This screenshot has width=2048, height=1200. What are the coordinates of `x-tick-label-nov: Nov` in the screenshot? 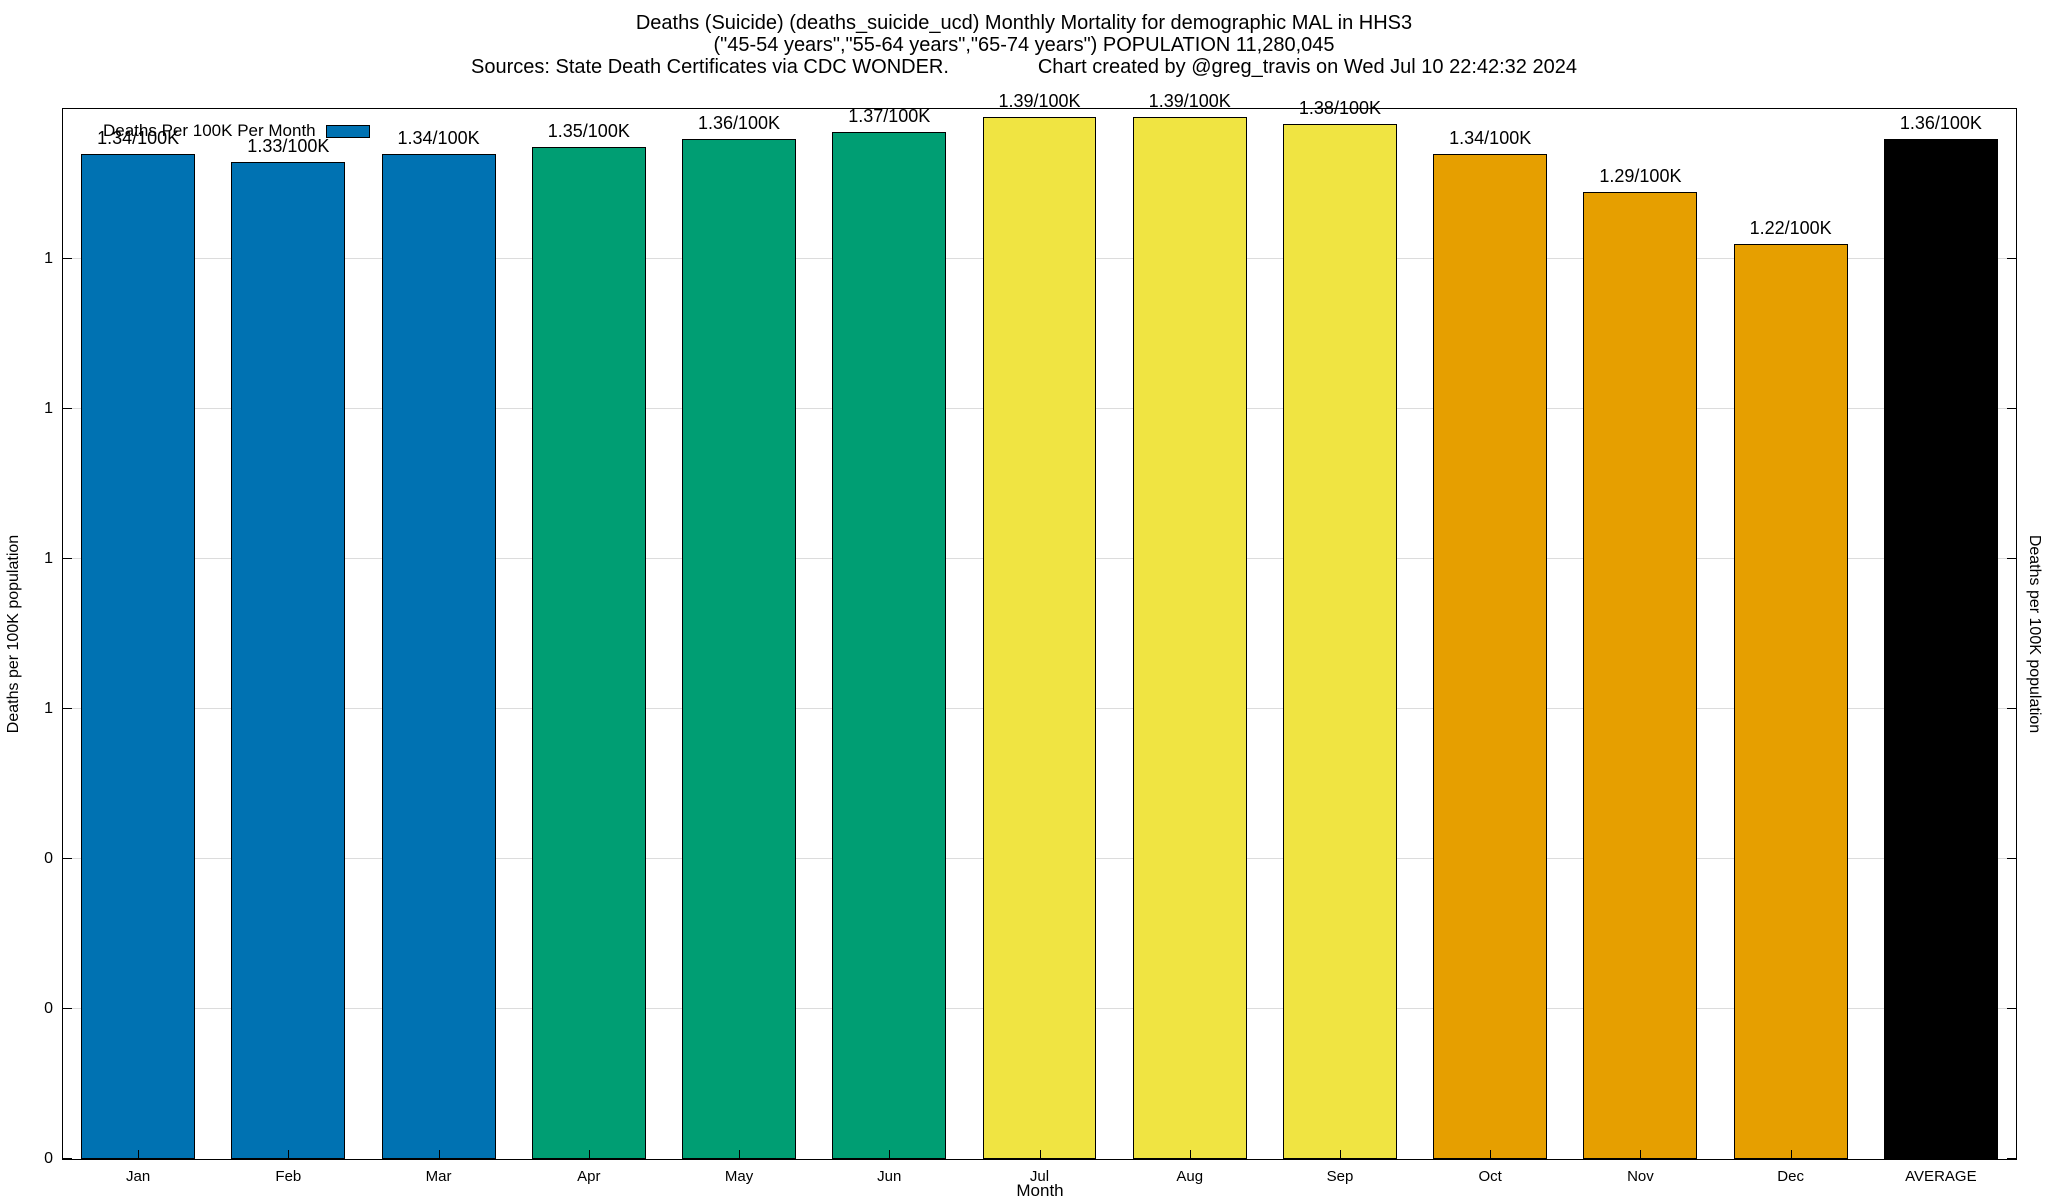 It's located at (1640, 1176).